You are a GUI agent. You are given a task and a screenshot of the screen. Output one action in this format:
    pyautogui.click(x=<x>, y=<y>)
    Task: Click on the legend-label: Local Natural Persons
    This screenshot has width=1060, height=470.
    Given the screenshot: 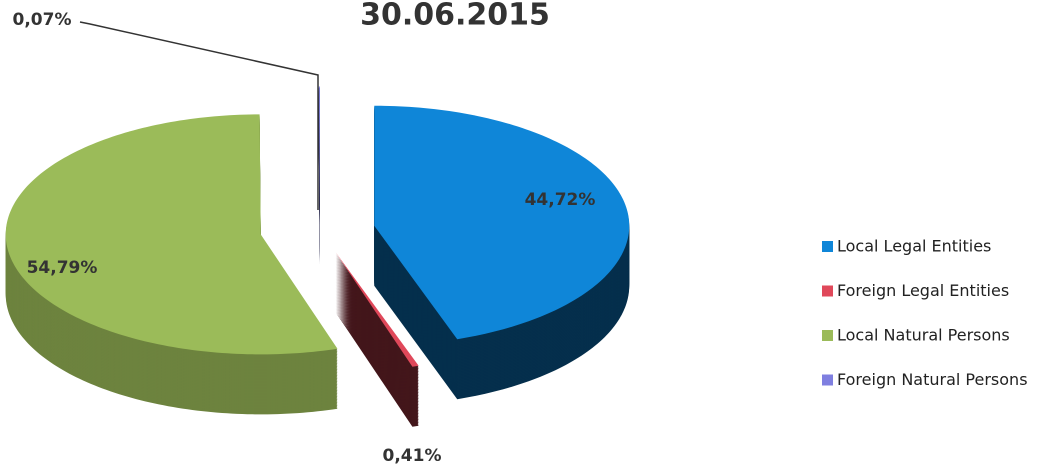 What is the action you would take?
    pyautogui.click(x=923, y=335)
    